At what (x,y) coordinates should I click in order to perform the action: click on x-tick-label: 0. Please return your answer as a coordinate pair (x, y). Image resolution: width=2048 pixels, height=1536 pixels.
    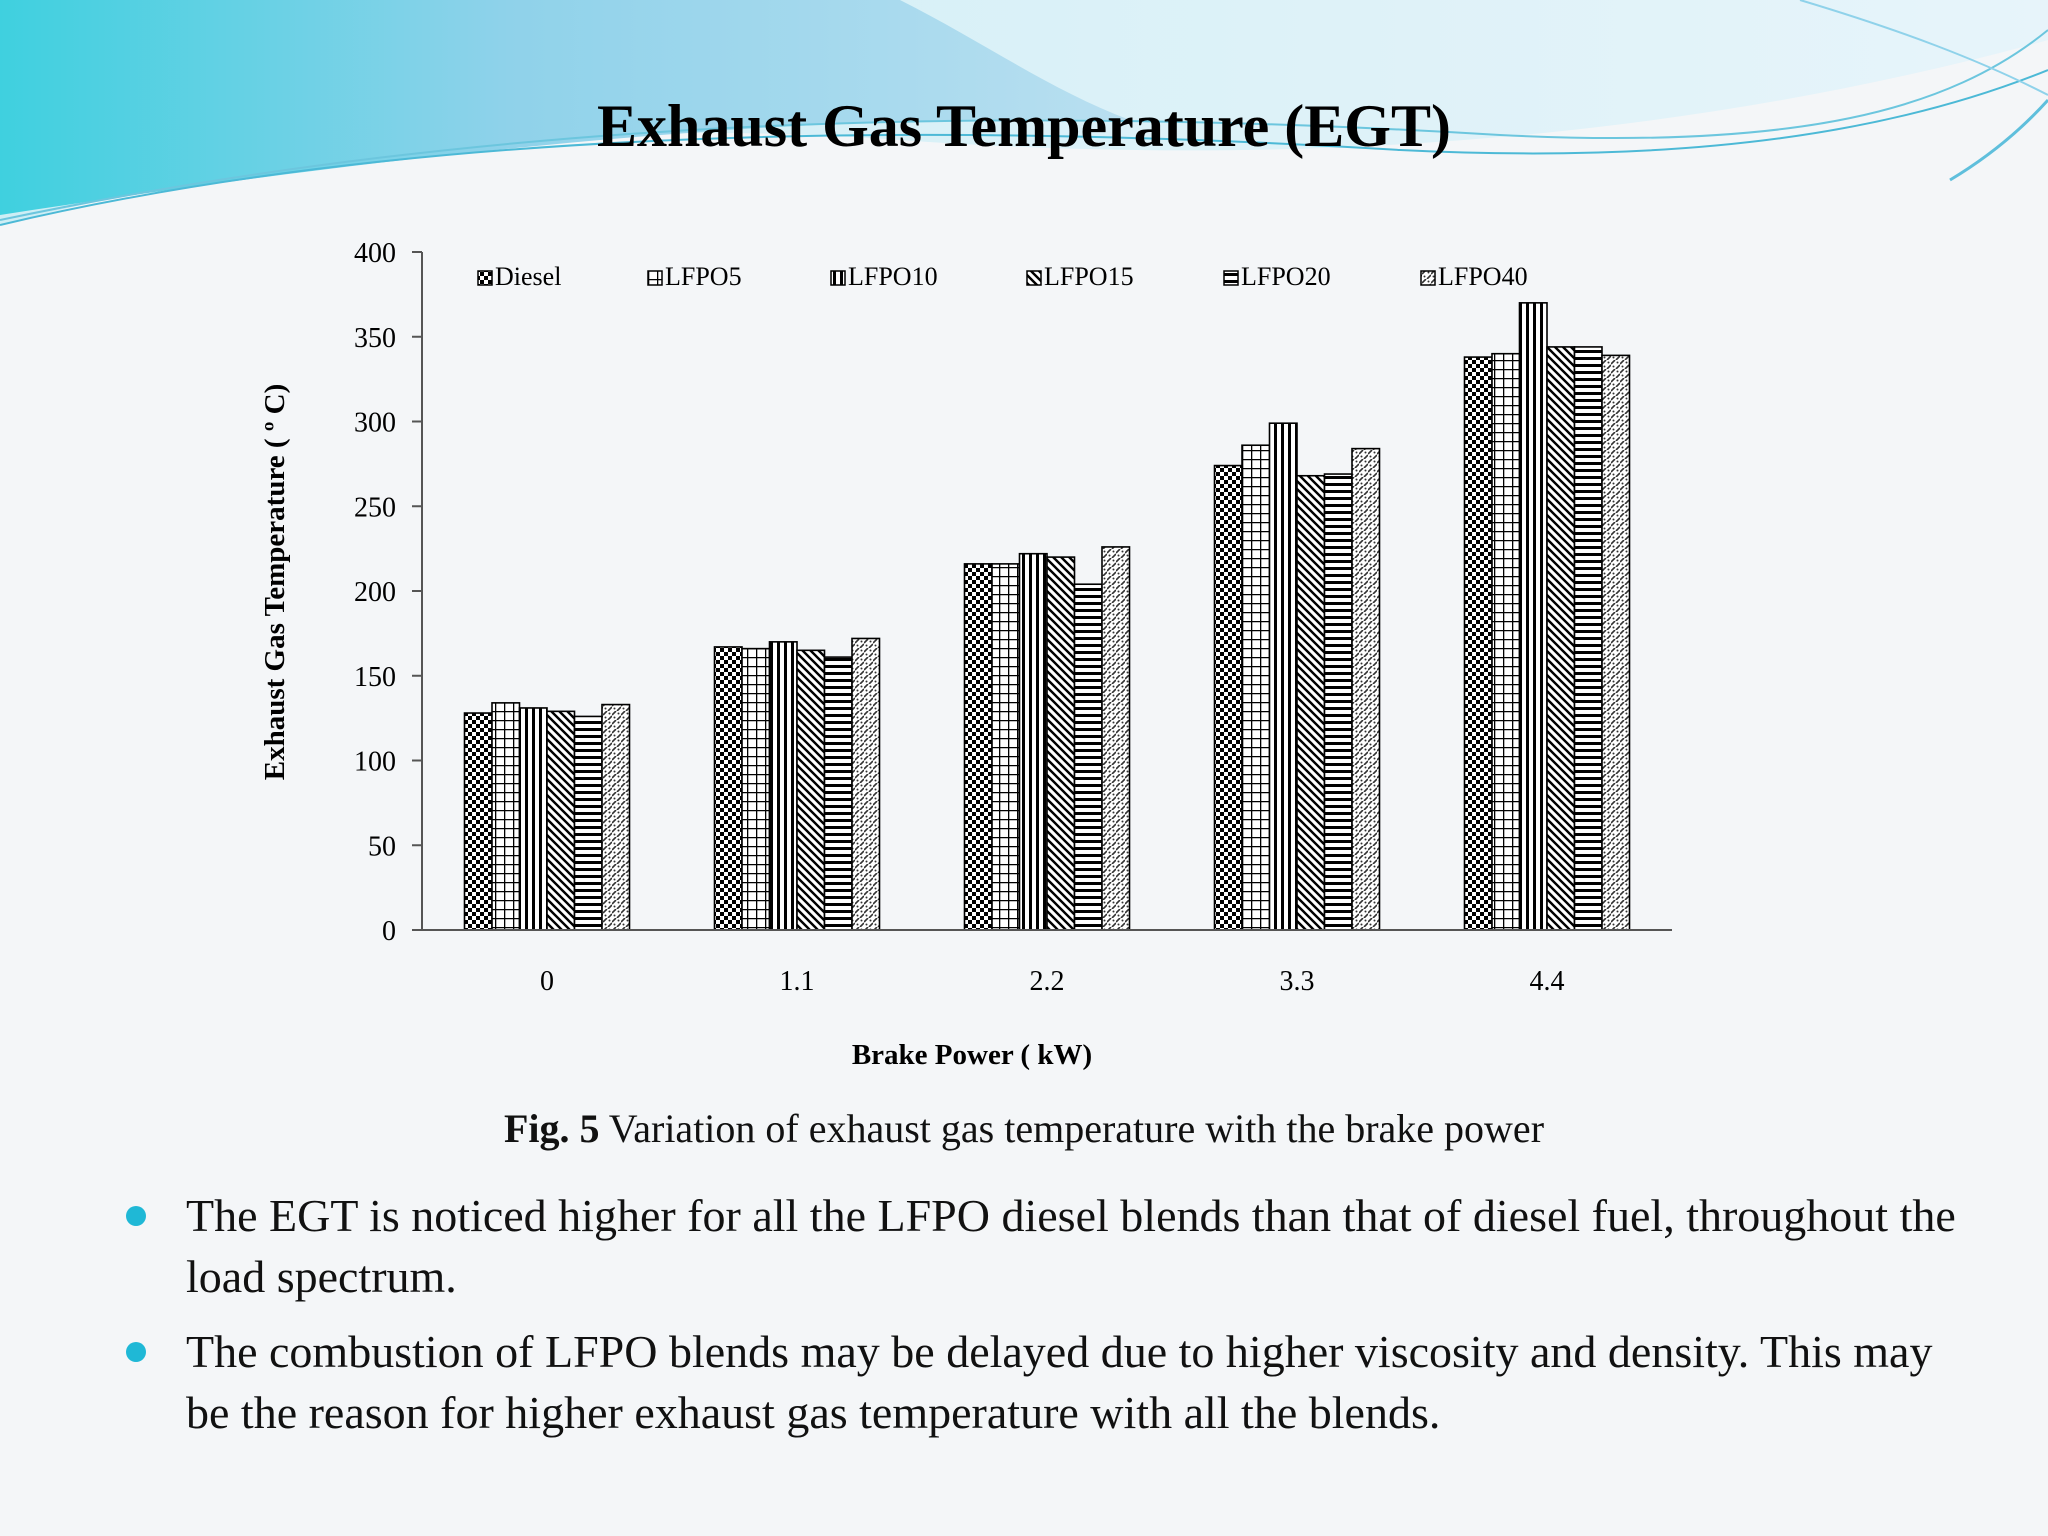
    Looking at the image, I should click on (547, 981).